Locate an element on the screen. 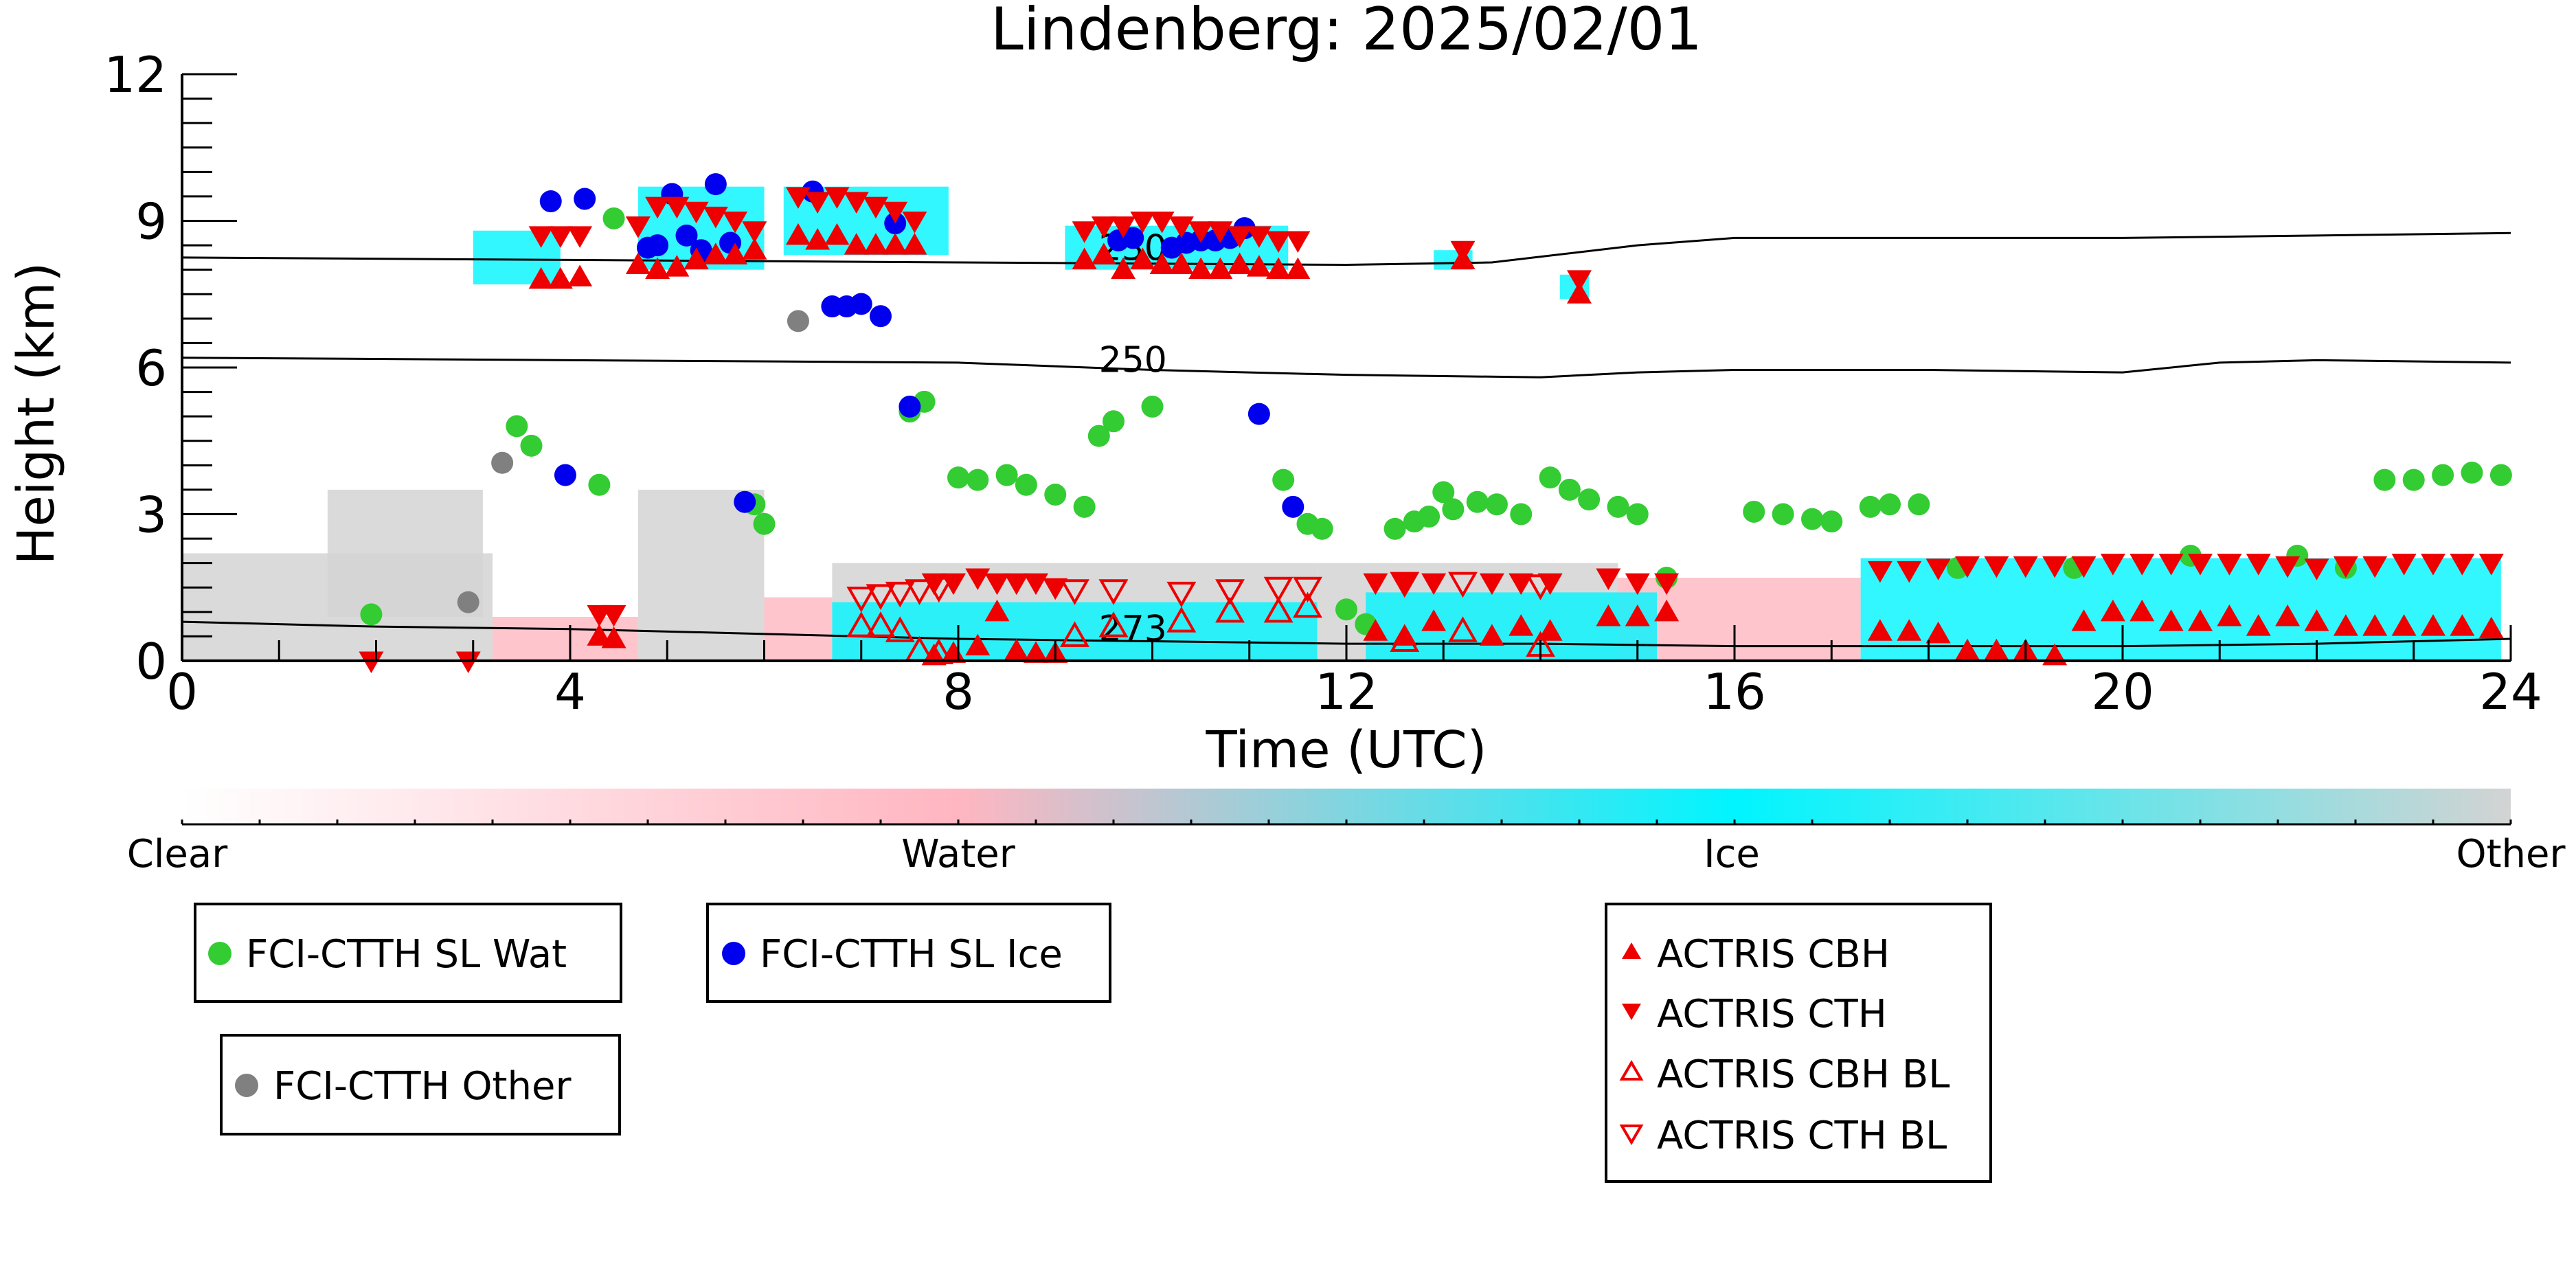 Image resolution: width=2576 pixels, height=1288 pixels. legend-marker-fci-other is located at coordinates (246, 1085).